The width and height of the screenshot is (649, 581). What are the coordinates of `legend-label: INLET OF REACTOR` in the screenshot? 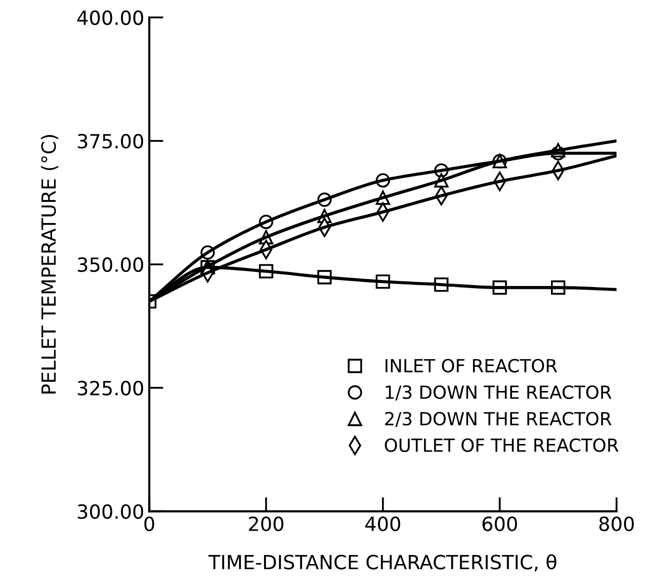 It's located at (472, 365).